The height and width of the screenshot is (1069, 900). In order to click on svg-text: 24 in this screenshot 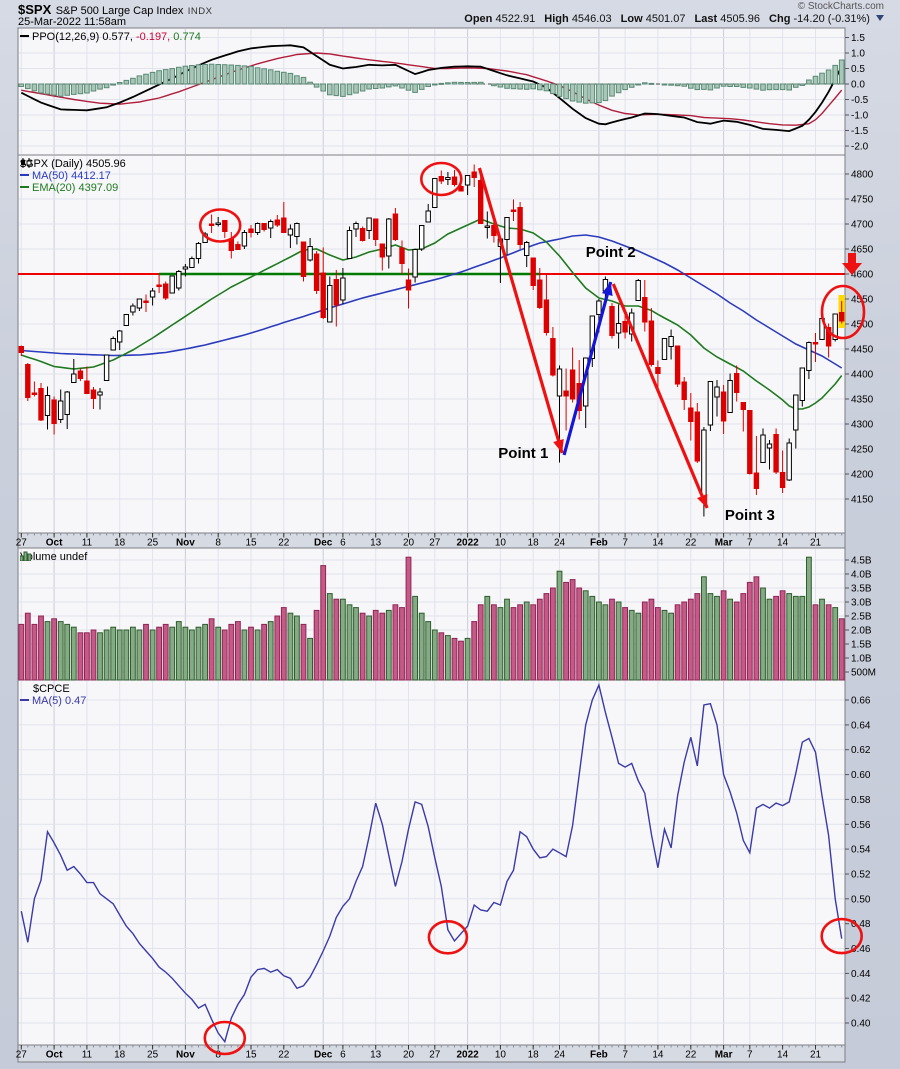, I will do `click(560, 1055)`.